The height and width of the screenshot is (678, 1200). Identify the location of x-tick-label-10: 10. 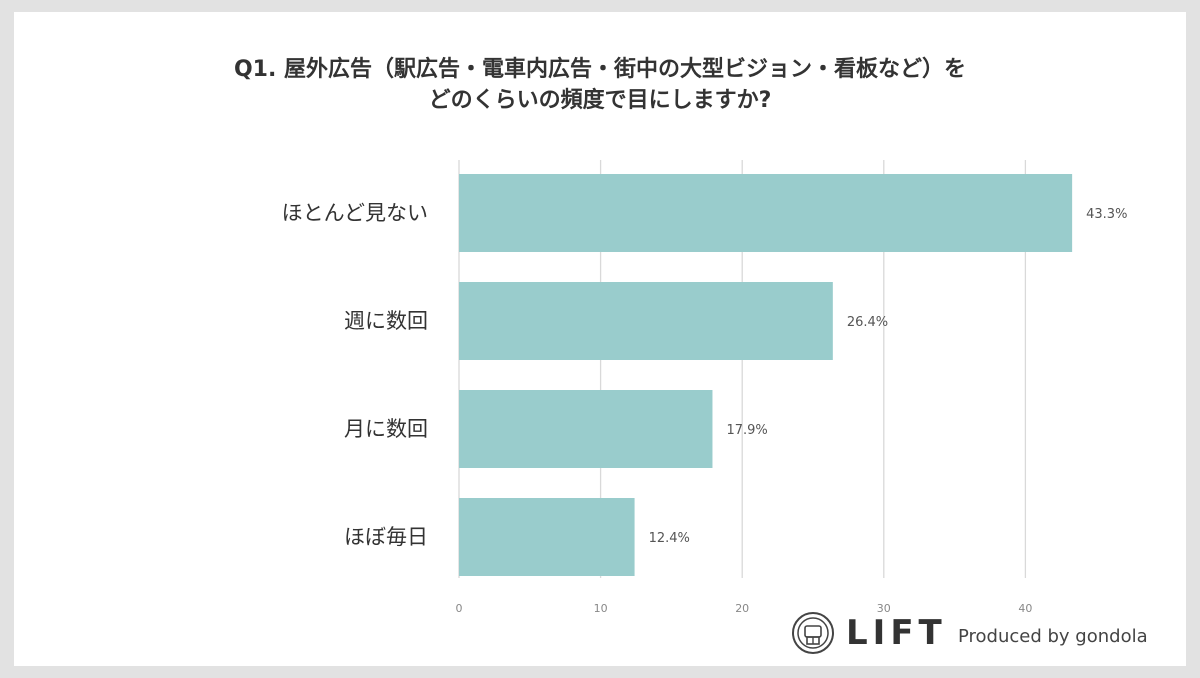
(601, 608).